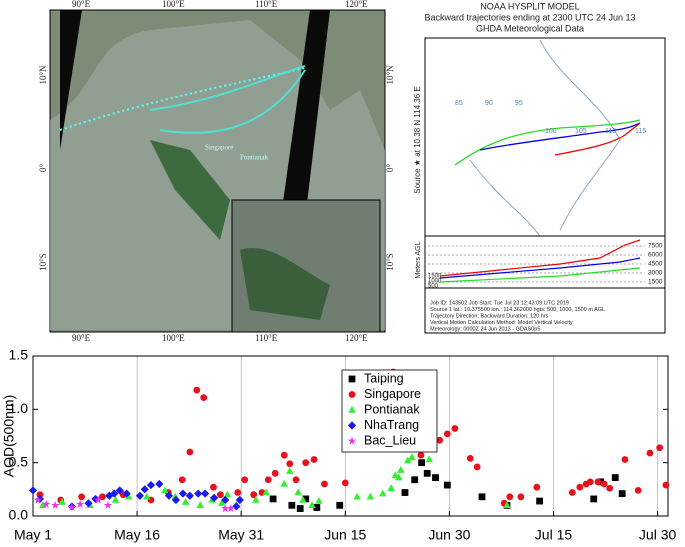  What do you see at coordinates (417, 140) in the screenshot?
I see `source-label: Source ★ at 10.38 N 114.36 E` at bounding box center [417, 140].